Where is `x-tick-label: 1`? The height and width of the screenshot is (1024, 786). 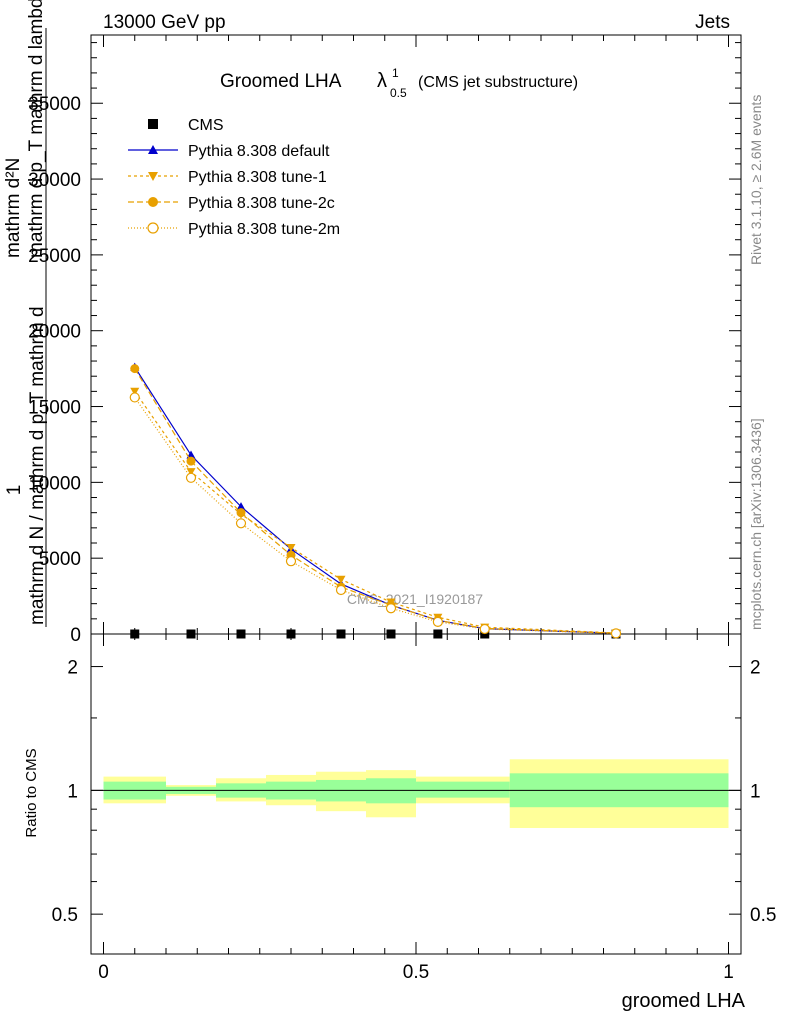 x-tick-label: 1 is located at coordinates (728, 972).